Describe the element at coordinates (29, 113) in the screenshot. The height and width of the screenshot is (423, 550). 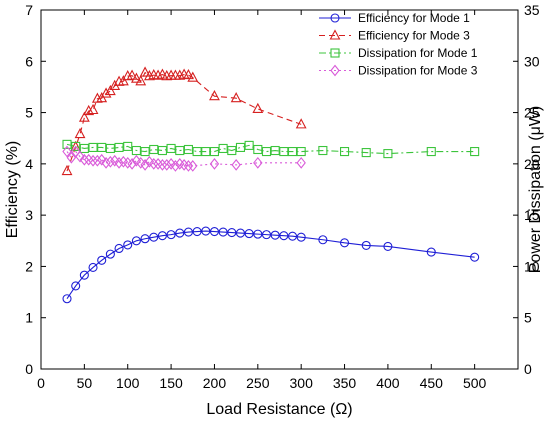
I see `y-tick-label: 5` at that location.